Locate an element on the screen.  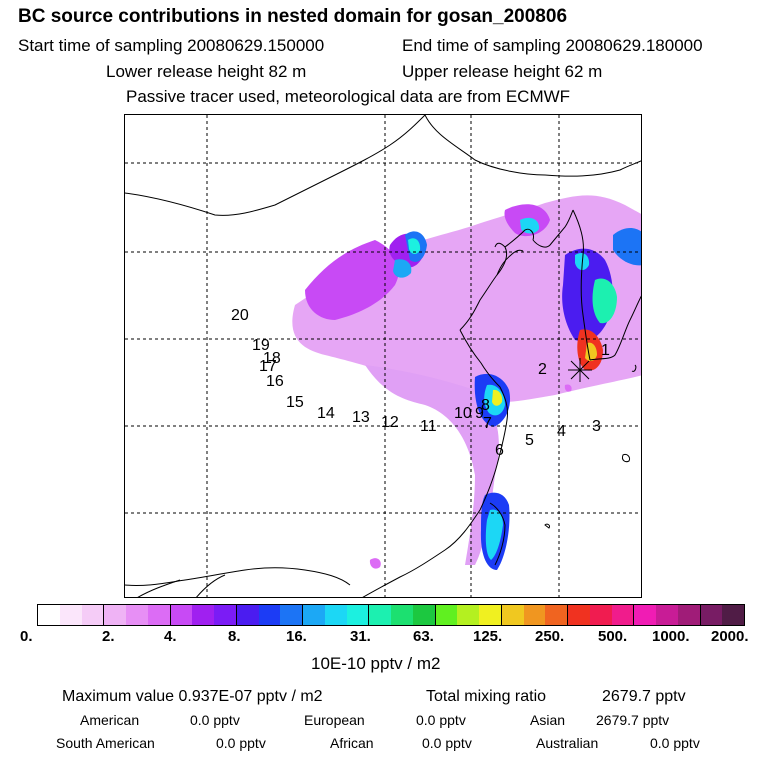
asian-label: Asian is located at coordinates (548, 720).